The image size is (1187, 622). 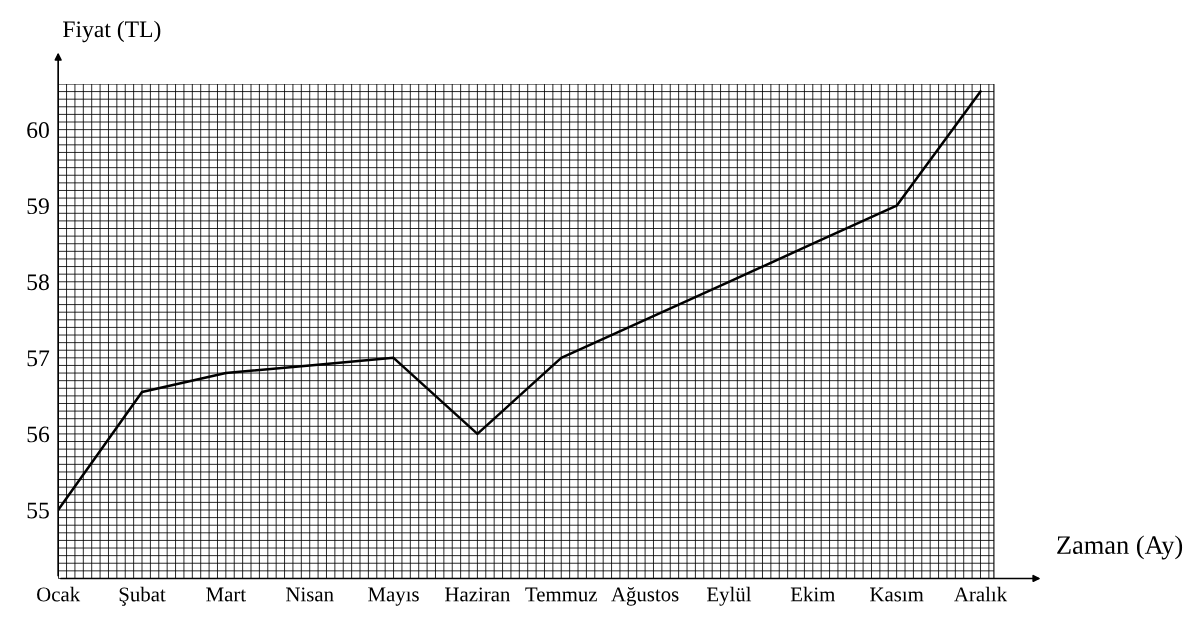 What do you see at coordinates (142, 596) in the screenshot?
I see `x-tick-label: Şubat` at bounding box center [142, 596].